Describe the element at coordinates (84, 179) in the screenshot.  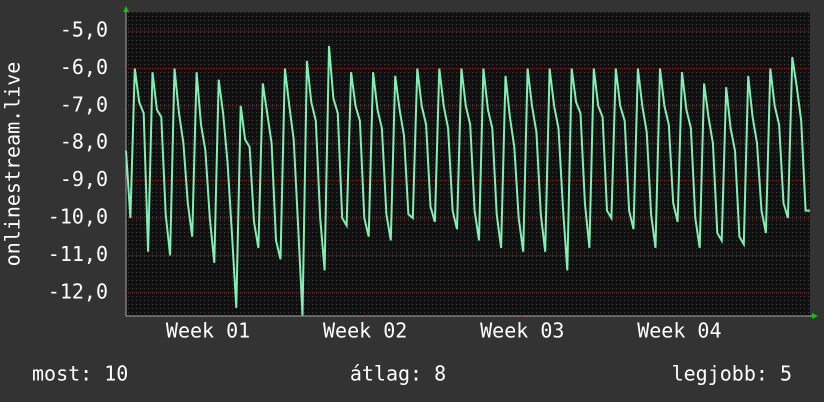
I see `y-tick-label: -9,0` at that location.